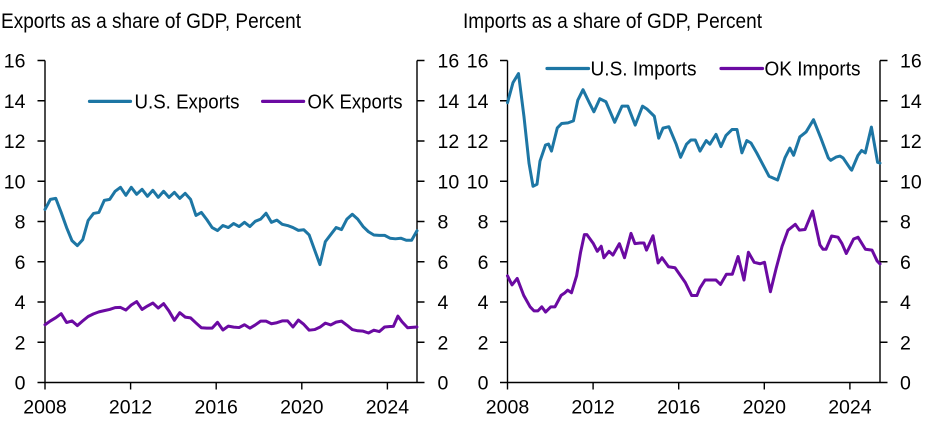 Image resolution: width=925 pixels, height=431 pixels. What do you see at coordinates (644, 69) in the screenshot?
I see `svg-text: U.S. Imports` at bounding box center [644, 69].